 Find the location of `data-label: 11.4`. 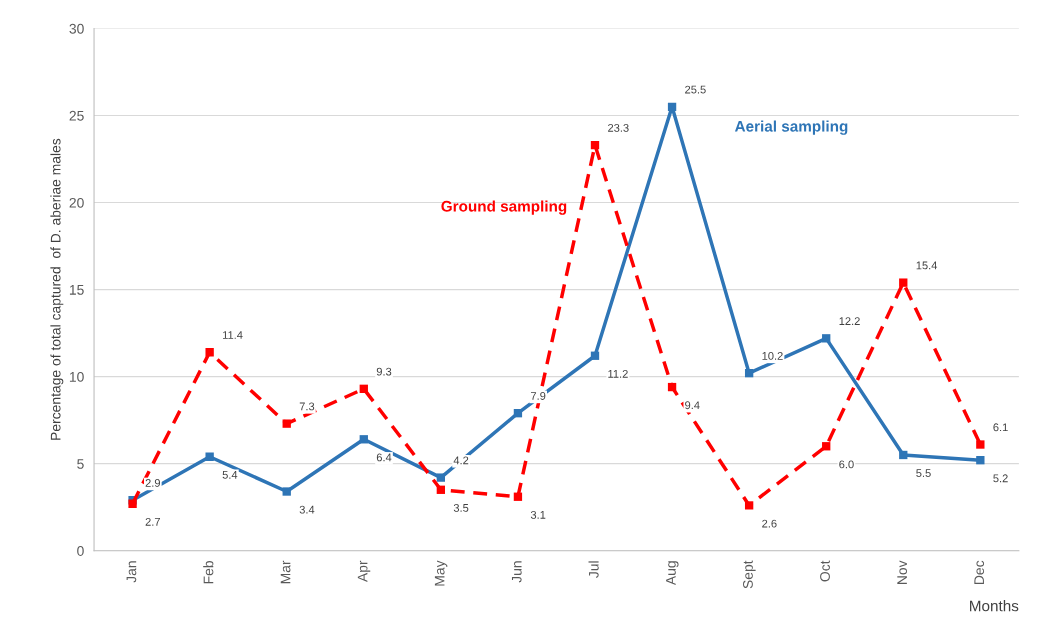

data-label: 11.4 is located at coordinates (233, 335).